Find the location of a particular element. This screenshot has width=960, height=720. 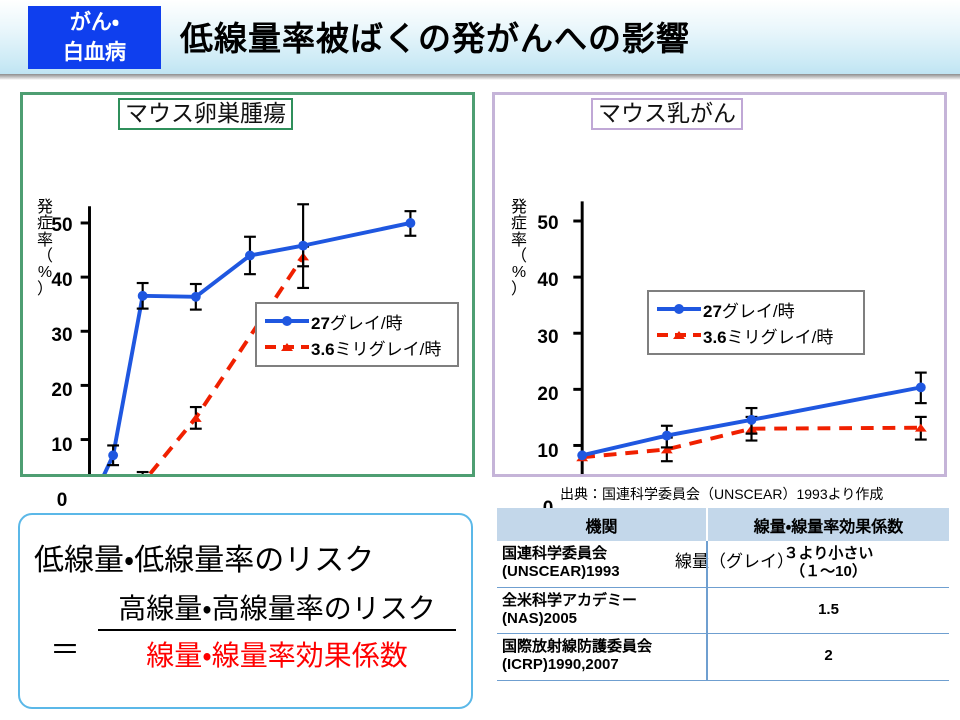

y-axis-title-right: 発 症 率 （ % ） is located at coordinates (519, 248).